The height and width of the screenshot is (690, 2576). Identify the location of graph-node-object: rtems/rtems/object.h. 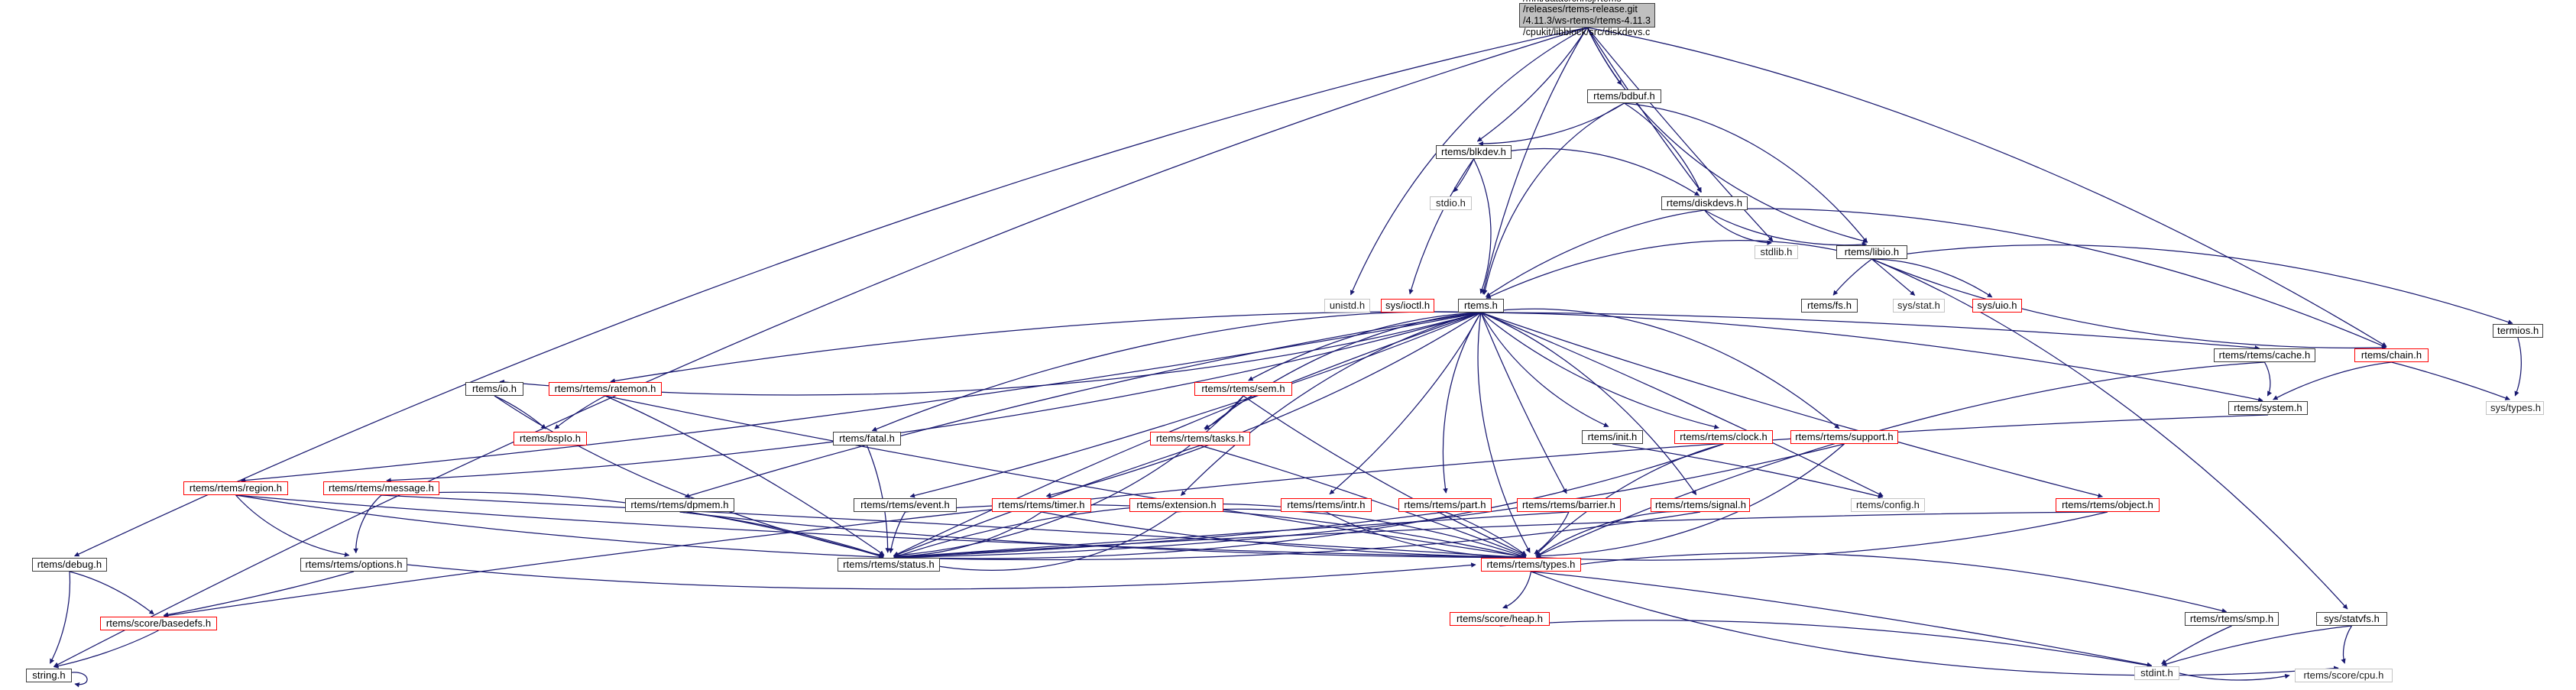
(2108, 505).